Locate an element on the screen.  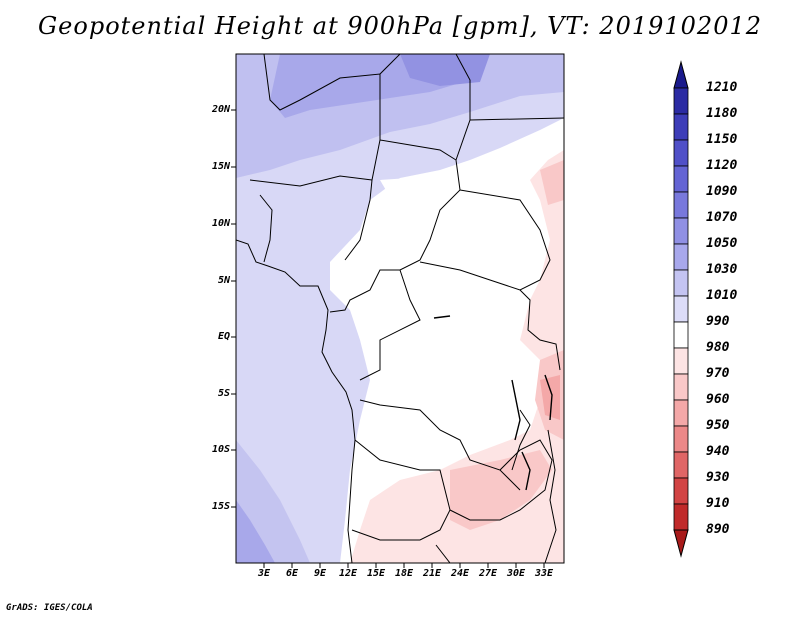
y-tick-label: EQ is located at coordinates (223, 336).